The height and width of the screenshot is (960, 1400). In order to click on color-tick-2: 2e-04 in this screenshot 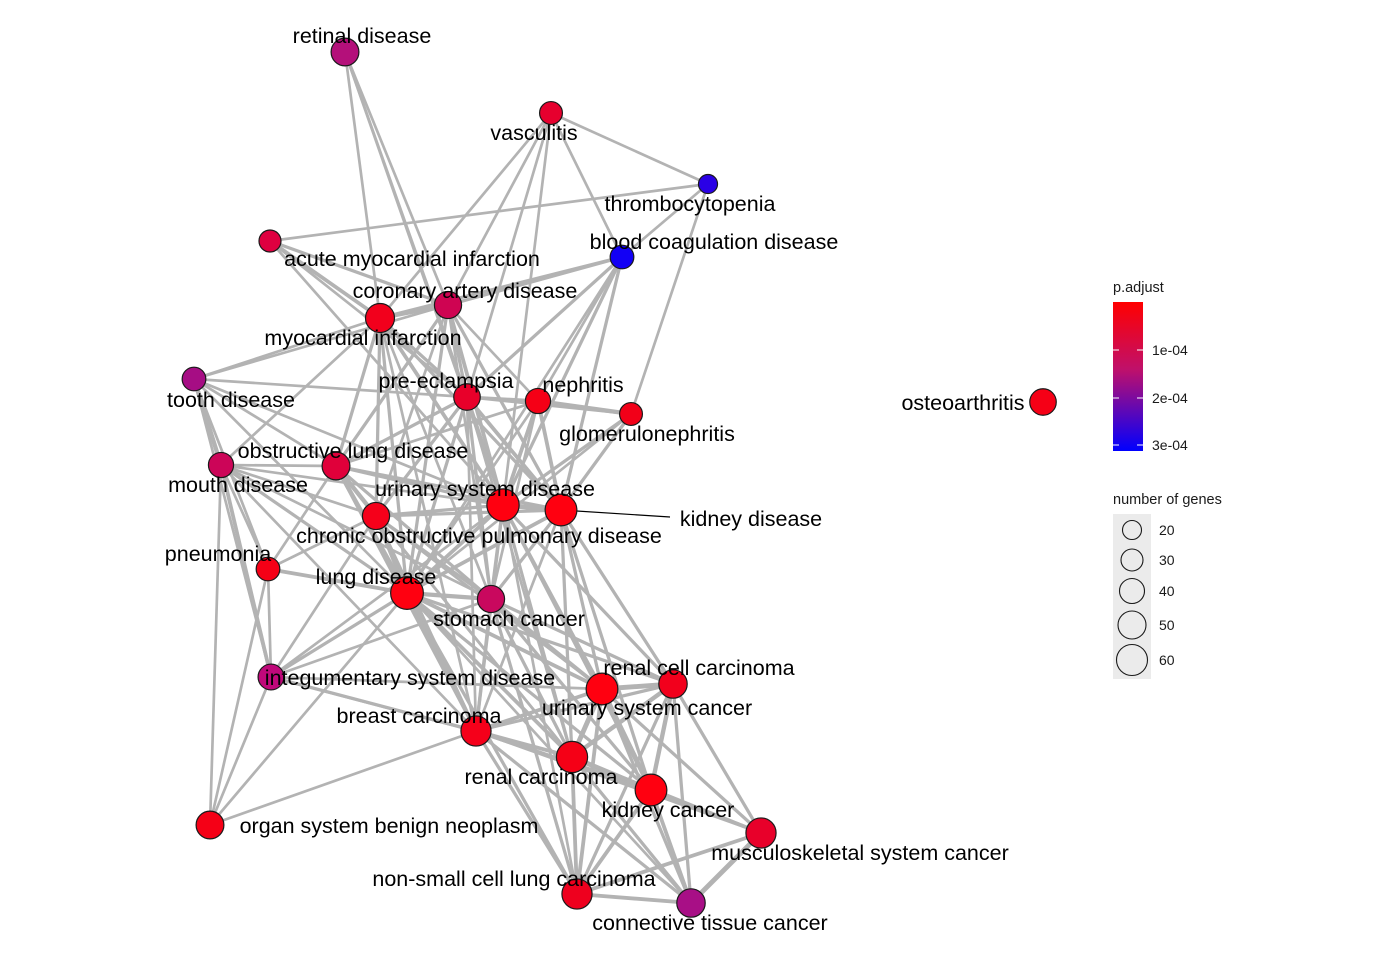, I will do `click(1170, 398)`.